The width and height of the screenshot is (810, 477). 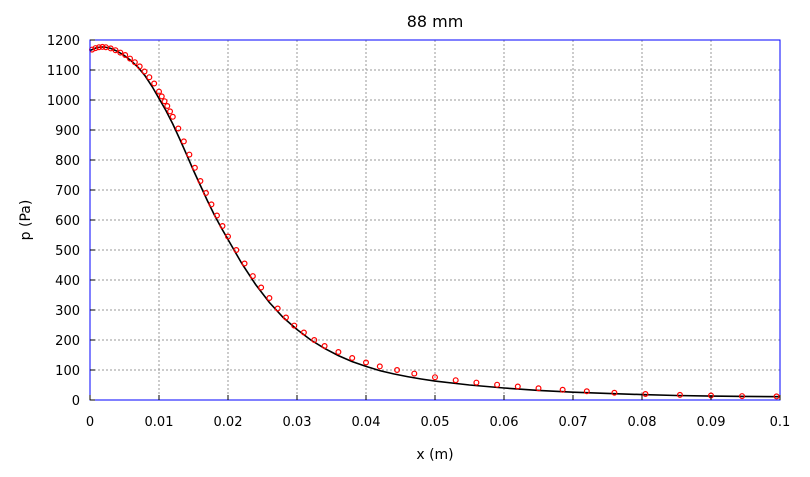 I want to click on x-tick-label: 0.08, so click(x=642, y=422).